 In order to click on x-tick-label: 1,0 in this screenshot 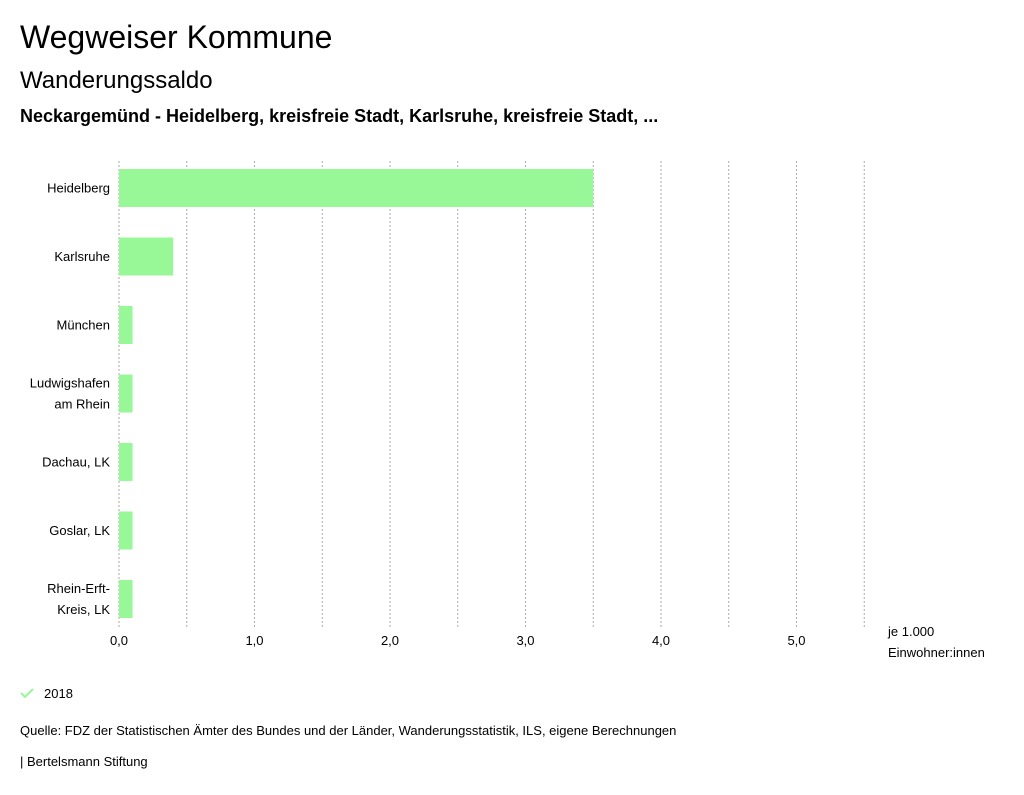, I will do `click(254, 640)`.